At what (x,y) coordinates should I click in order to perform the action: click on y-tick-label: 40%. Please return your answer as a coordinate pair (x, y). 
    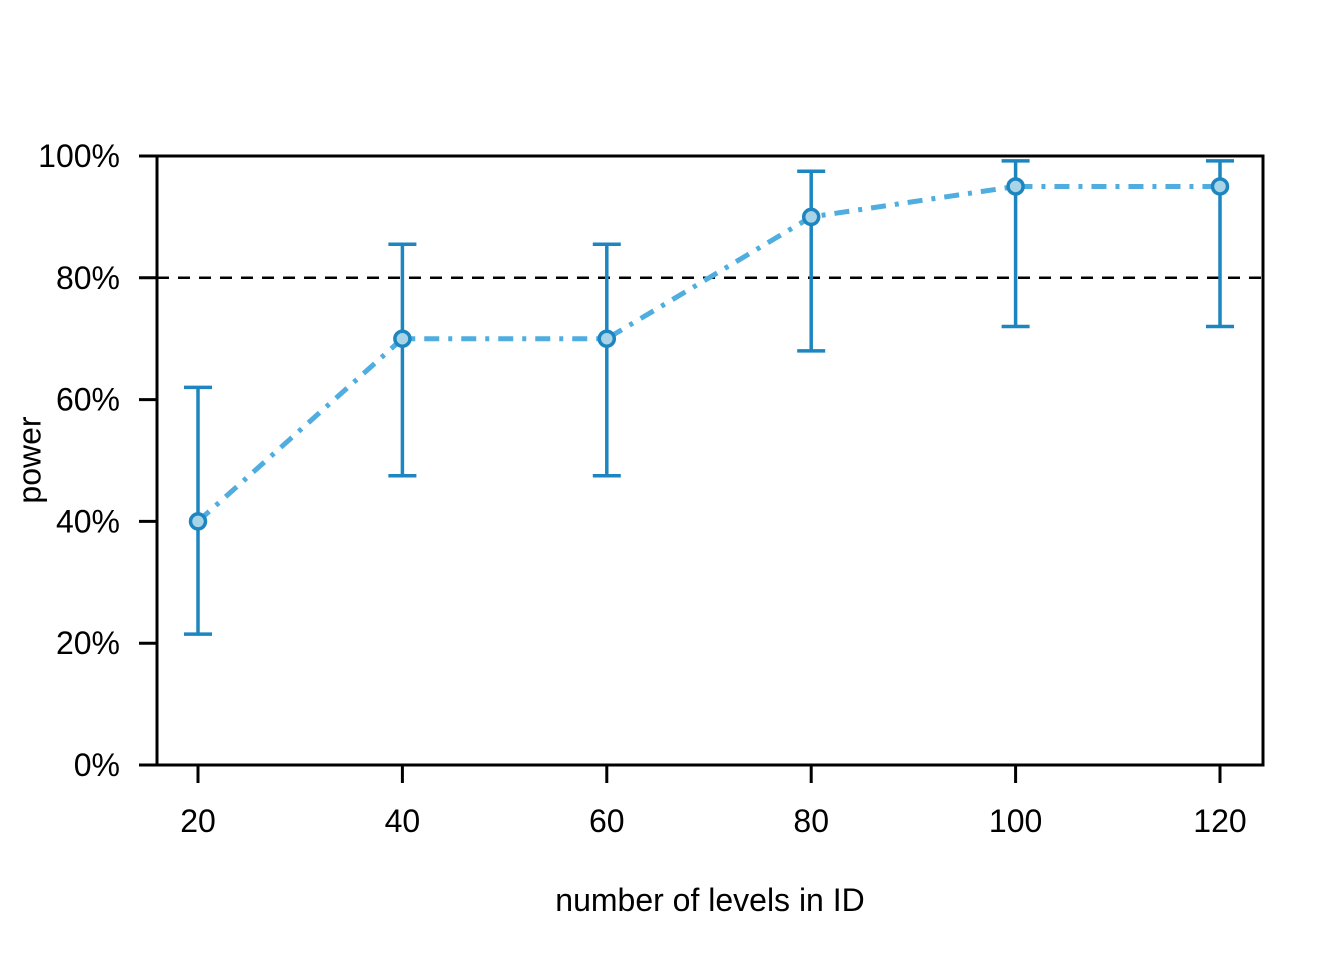
    Looking at the image, I should click on (88, 521).